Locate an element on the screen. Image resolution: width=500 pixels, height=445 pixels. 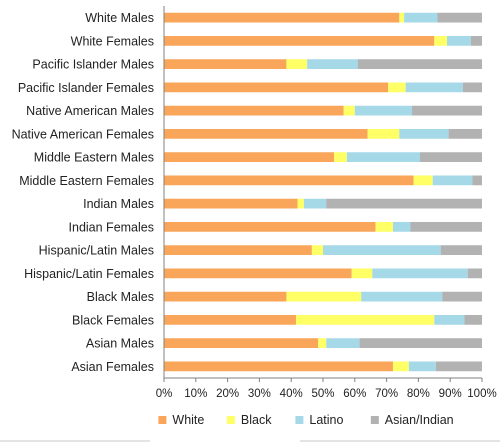
bar-white-males-asian-indian is located at coordinates (459, 17).